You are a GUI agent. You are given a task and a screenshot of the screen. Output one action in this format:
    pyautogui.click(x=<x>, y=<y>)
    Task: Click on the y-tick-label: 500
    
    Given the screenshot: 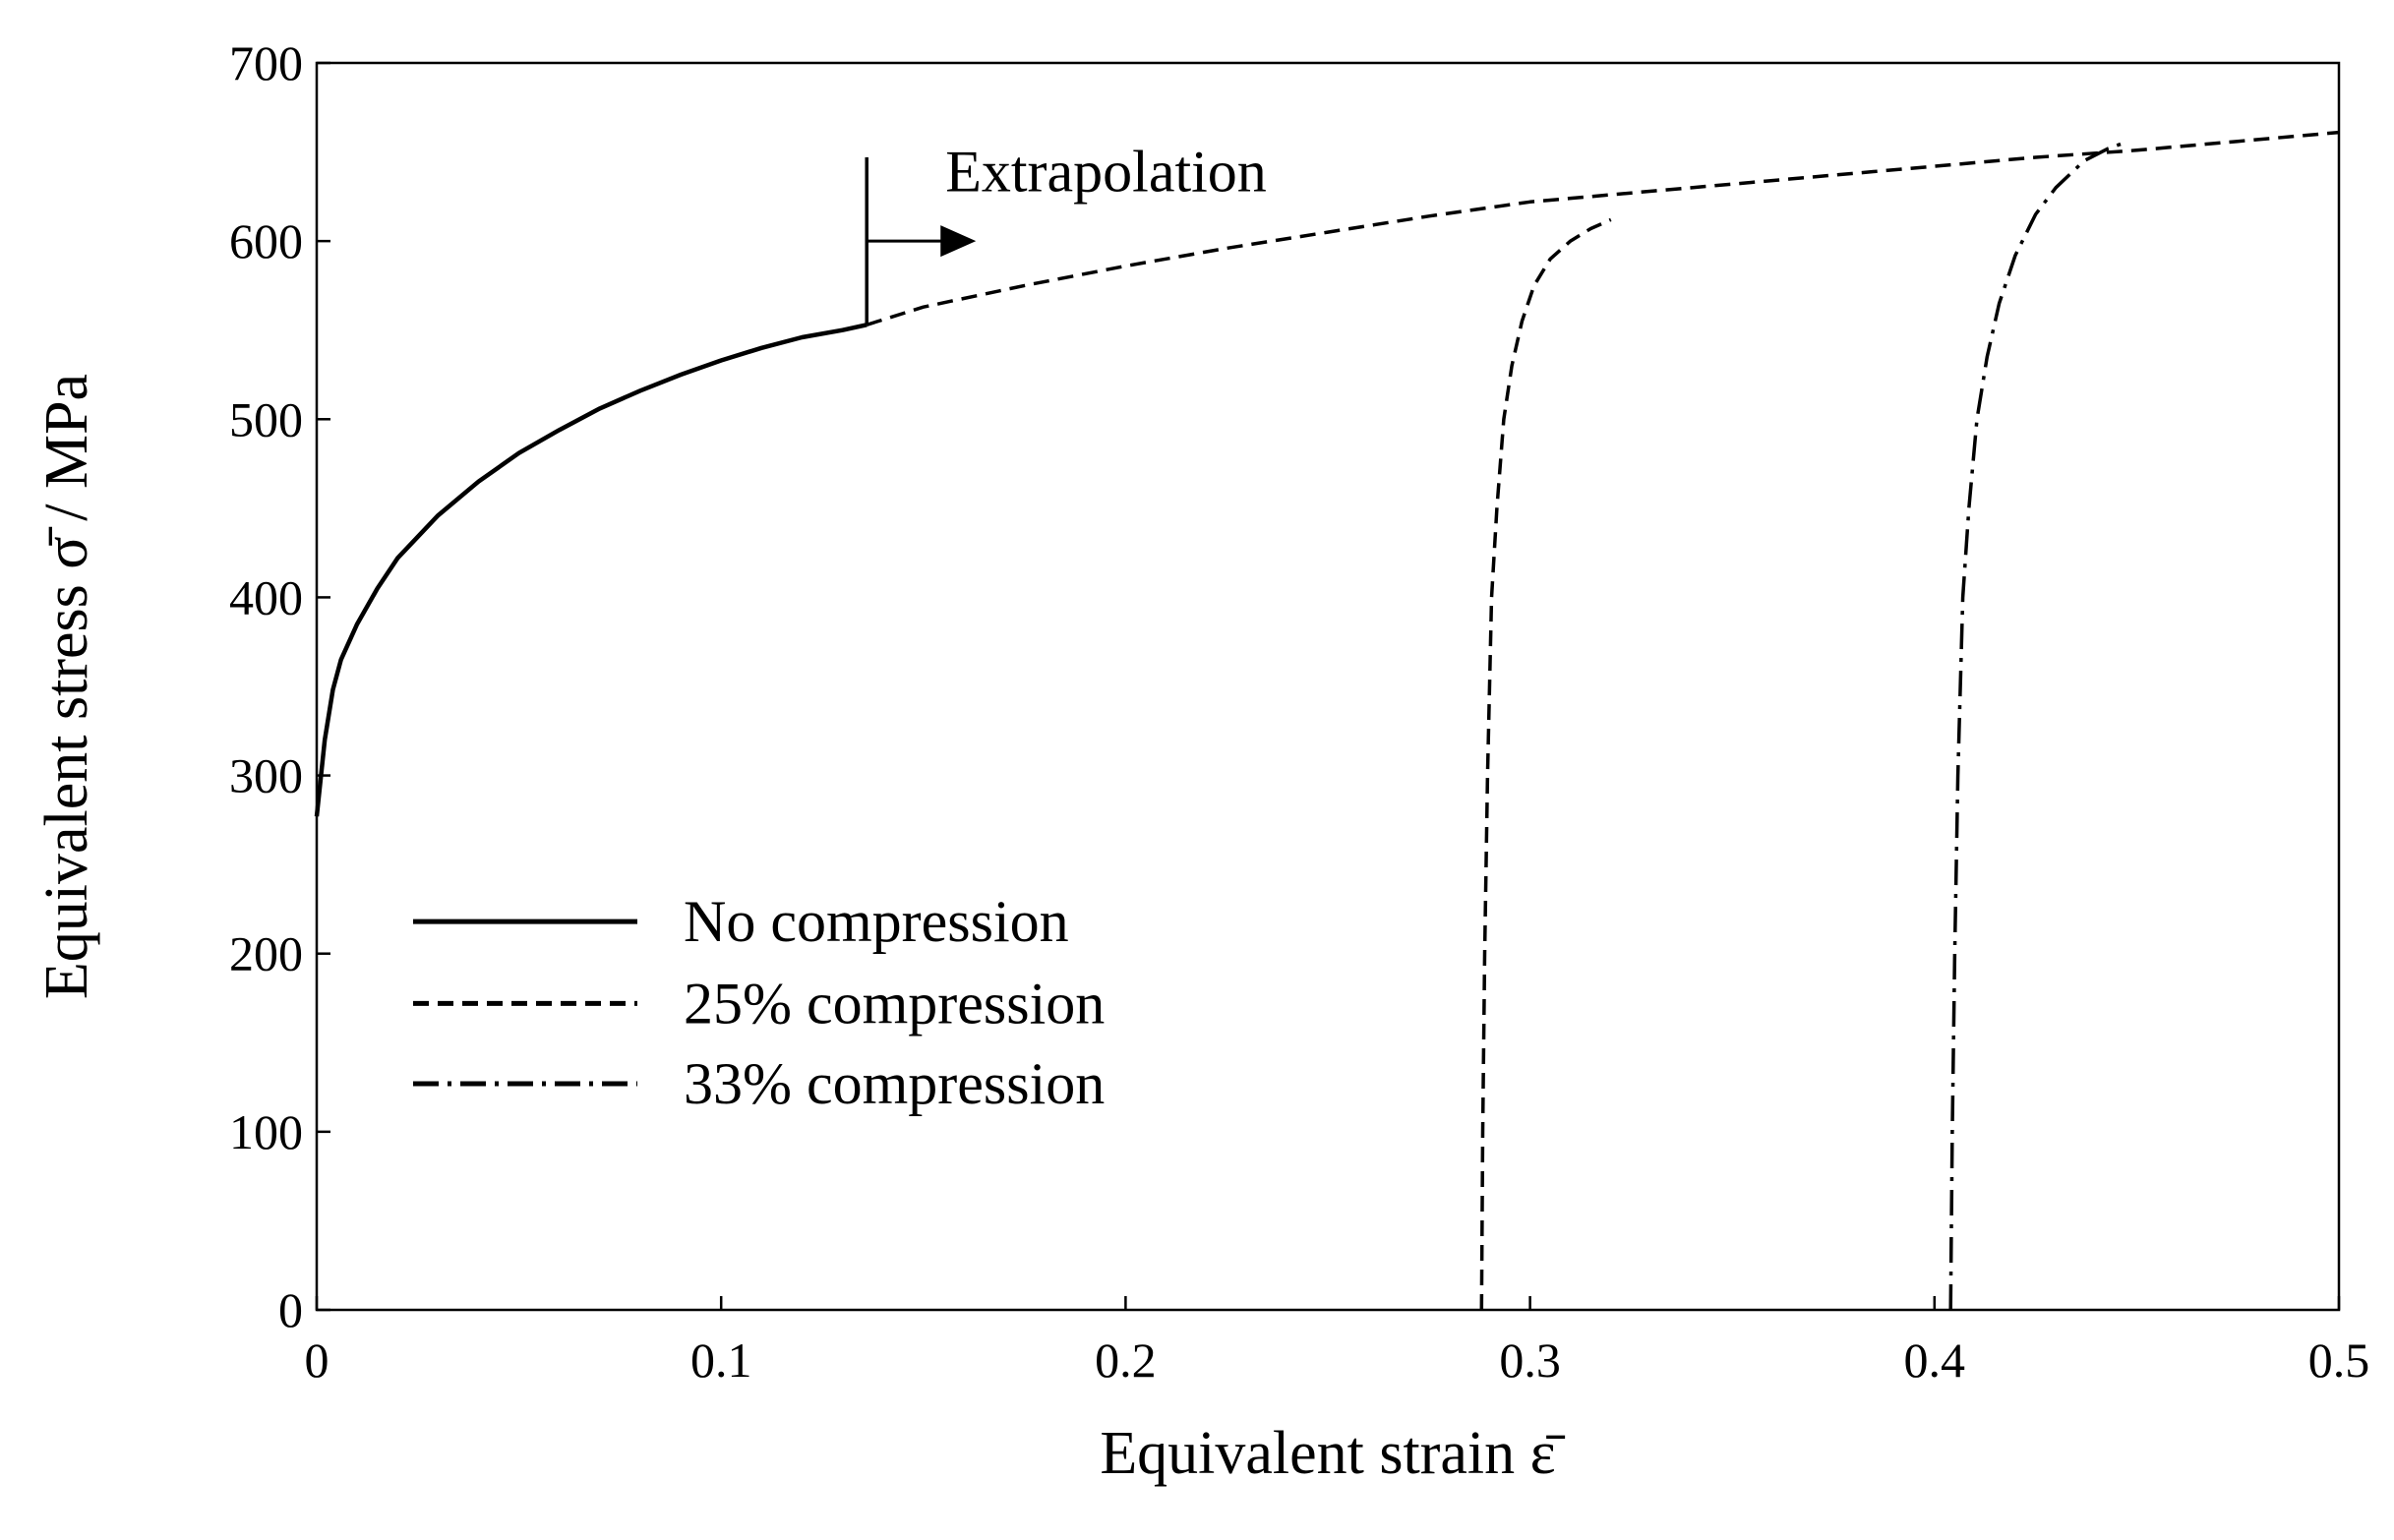 What is the action you would take?
    pyautogui.click(x=266, y=419)
    